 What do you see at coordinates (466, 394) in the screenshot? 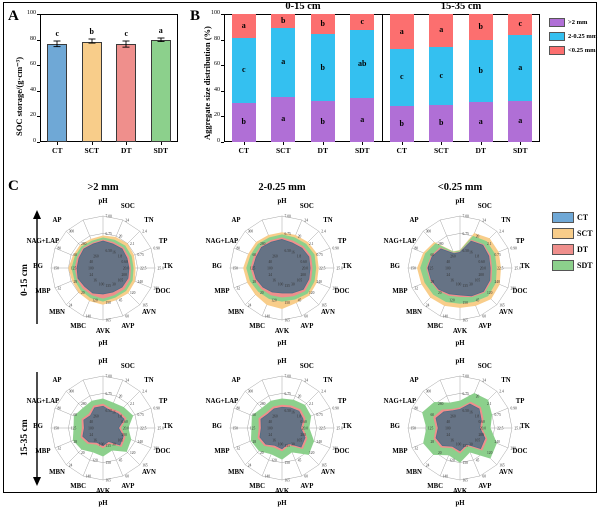
I see `svg-text: 6.75` at bounding box center [466, 394].